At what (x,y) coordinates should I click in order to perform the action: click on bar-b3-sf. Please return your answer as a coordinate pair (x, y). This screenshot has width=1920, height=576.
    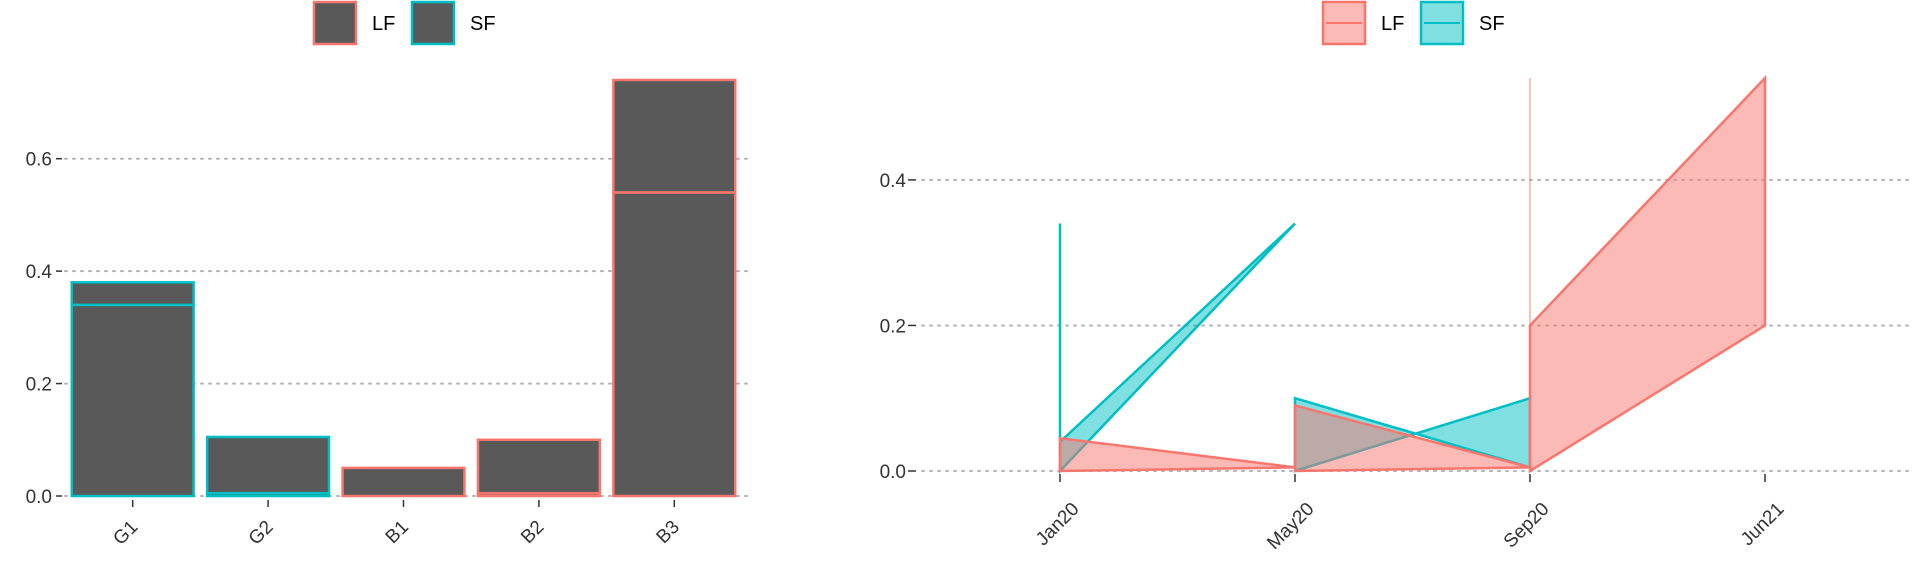
    Looking at the image, I should click on (674, 136).